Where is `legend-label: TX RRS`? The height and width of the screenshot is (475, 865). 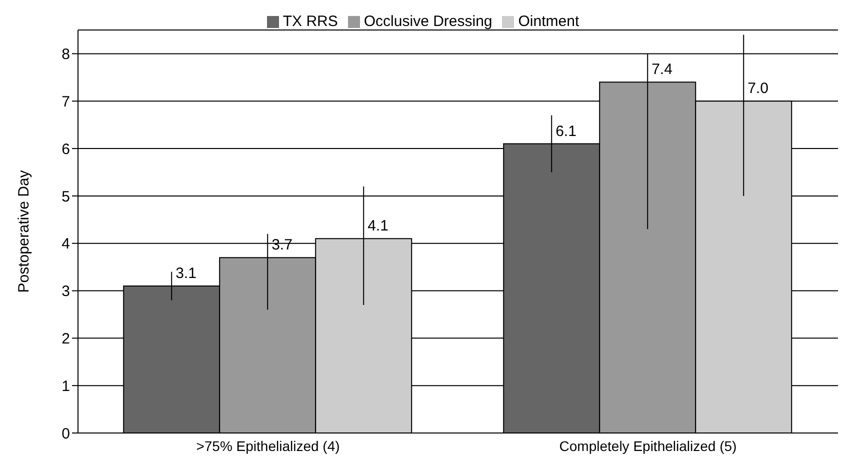 legend-label: TX RRS is located at coordinates (310, 21).